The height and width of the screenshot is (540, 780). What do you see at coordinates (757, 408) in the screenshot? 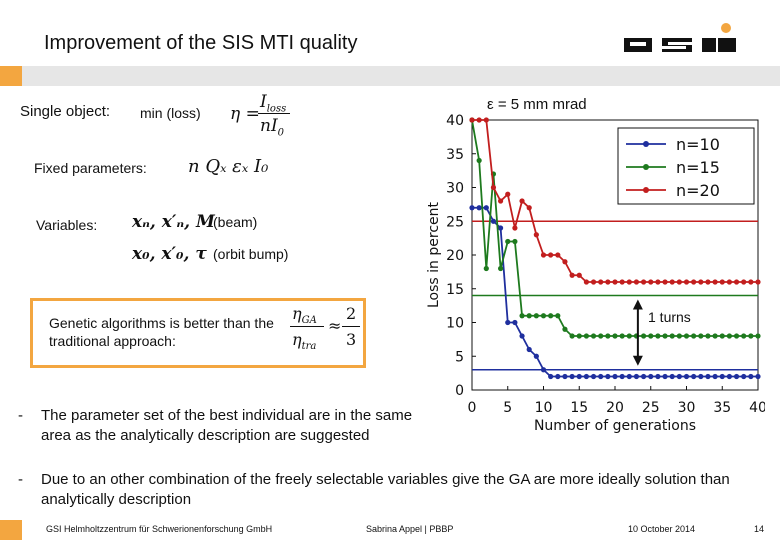
I see `x-tick-label: 40` at bounding box center [757, 408].